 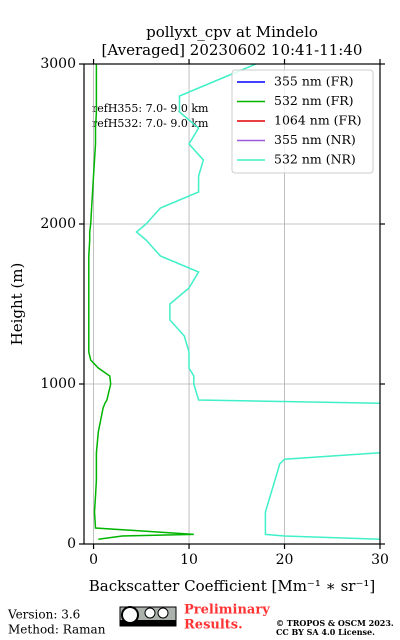 I want to click on legend-label: 355 nm (FR), so click(x=314, y=81).